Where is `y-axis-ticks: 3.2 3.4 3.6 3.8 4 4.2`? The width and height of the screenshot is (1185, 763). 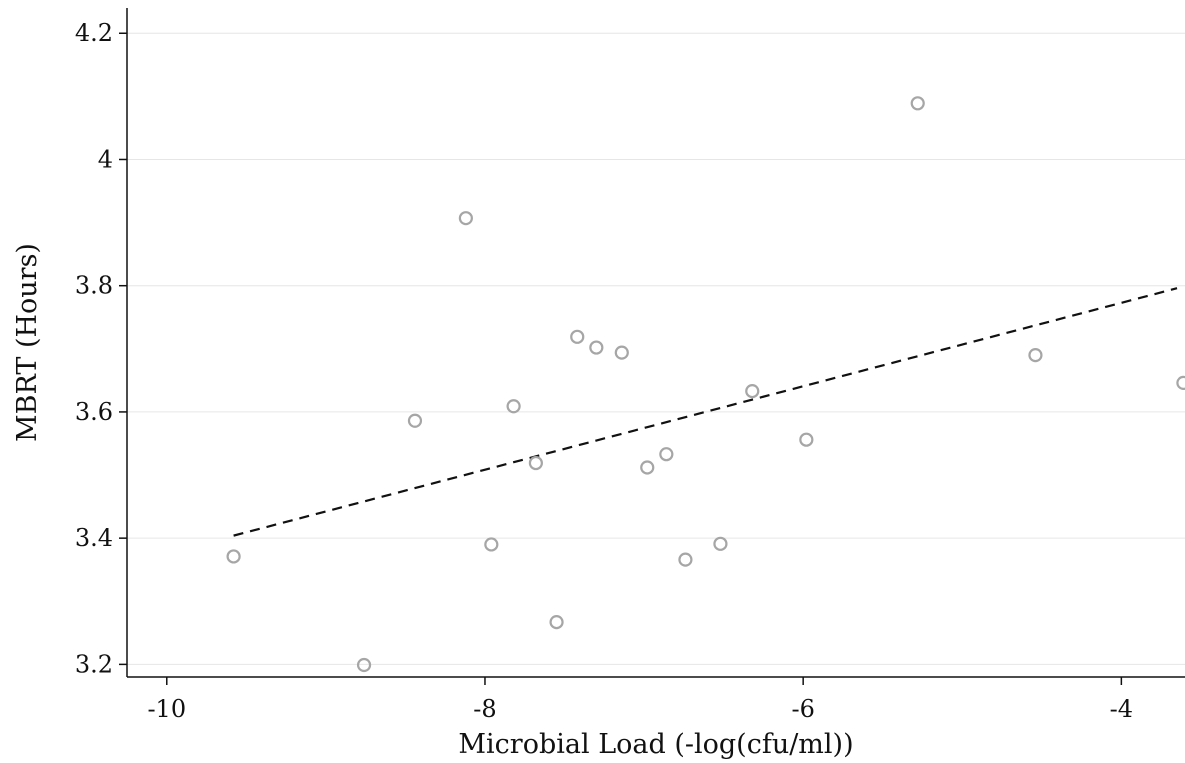 y-axis-ticks: 3.2 3.4 3.6 3.8 4 4.2 is located at coordinates (101, 348).